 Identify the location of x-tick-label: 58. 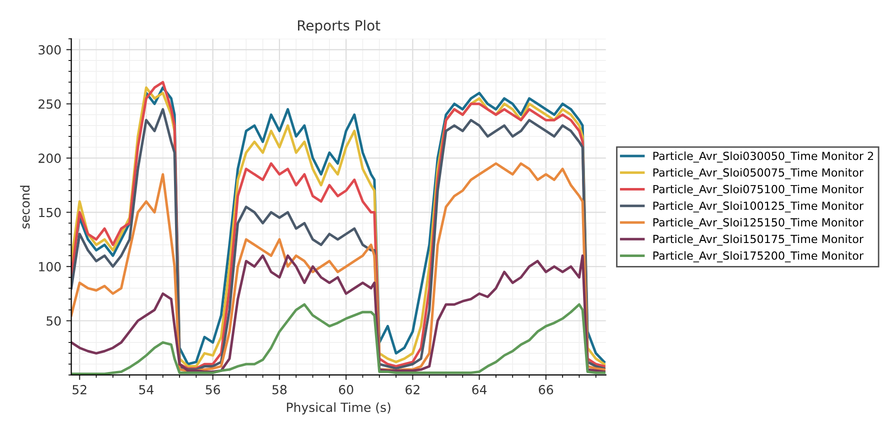
(279, 389).